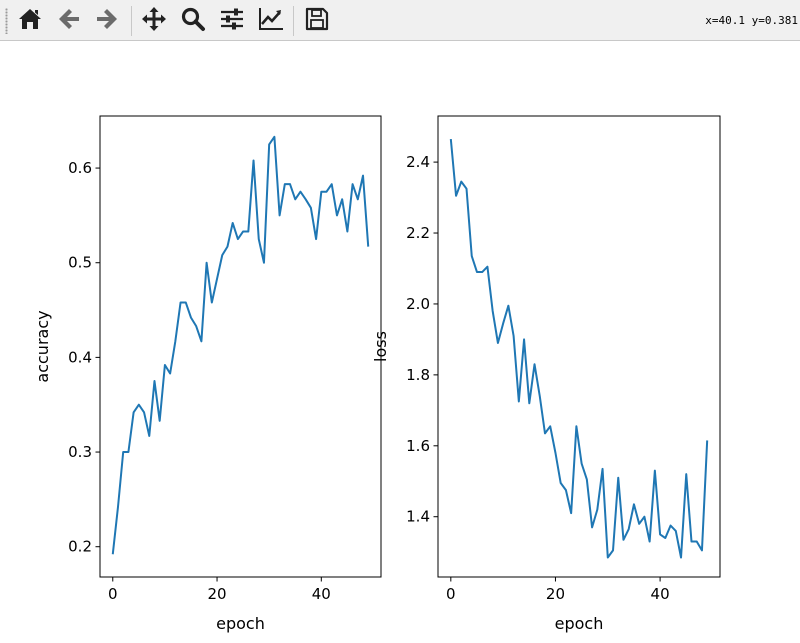 The image size is (800, 643). I want to click on y-tick-label: 0.5, so click(80, 263).